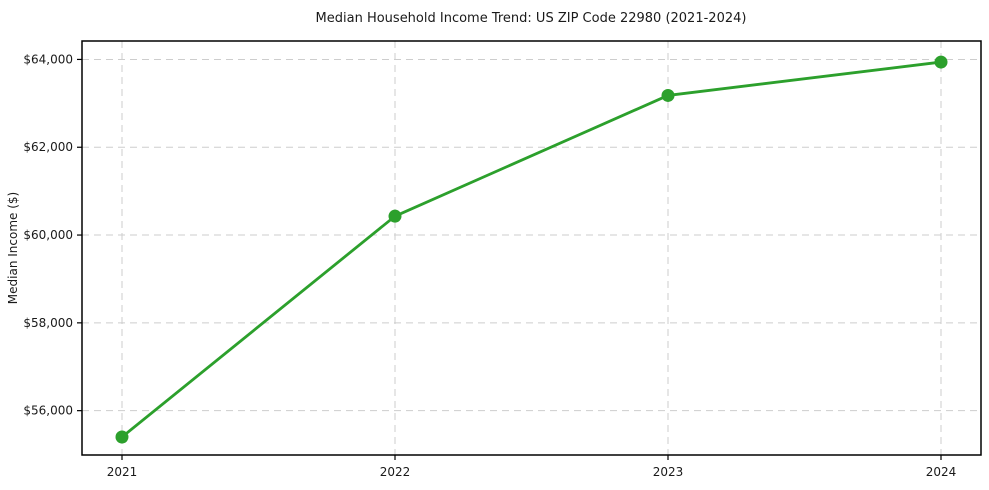  I want to click on x-tick-label: 2021, so click(122, 472).